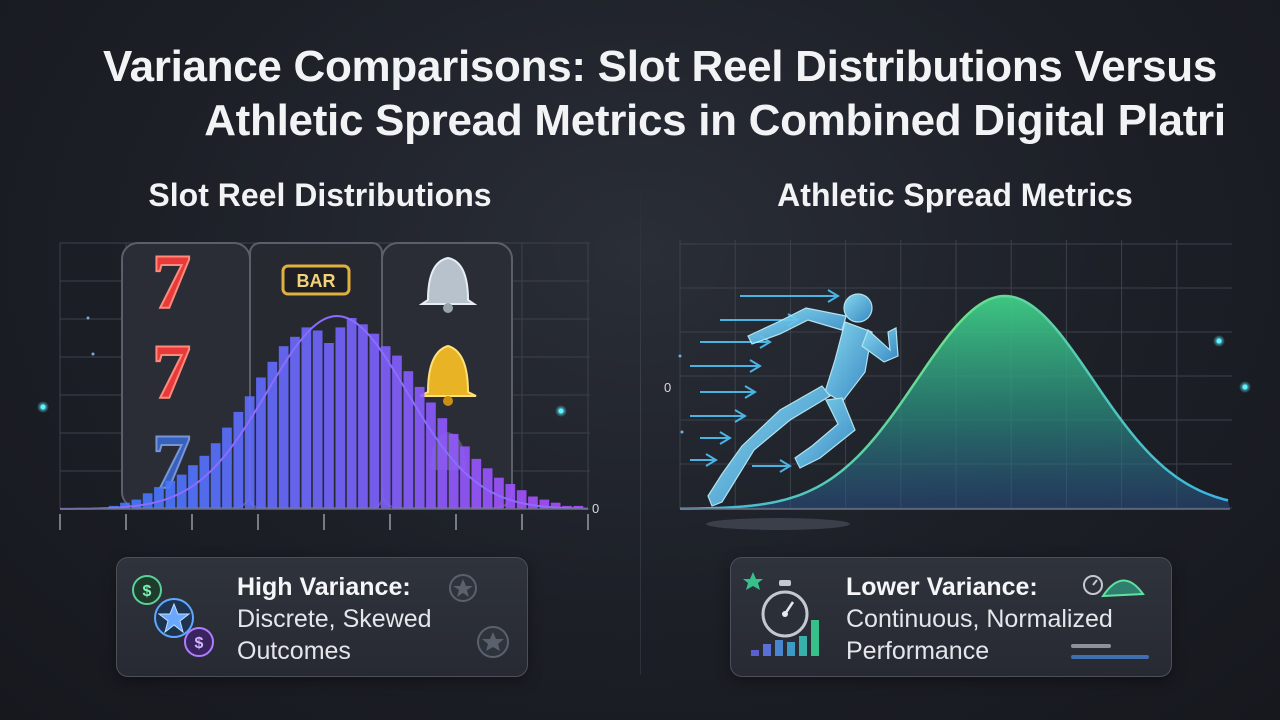 The width and height of the screenshot is (1280, 720). Describe the element at coordinates (173, 616) in the screenshot. I see `coin-icons: $ $` at that location.